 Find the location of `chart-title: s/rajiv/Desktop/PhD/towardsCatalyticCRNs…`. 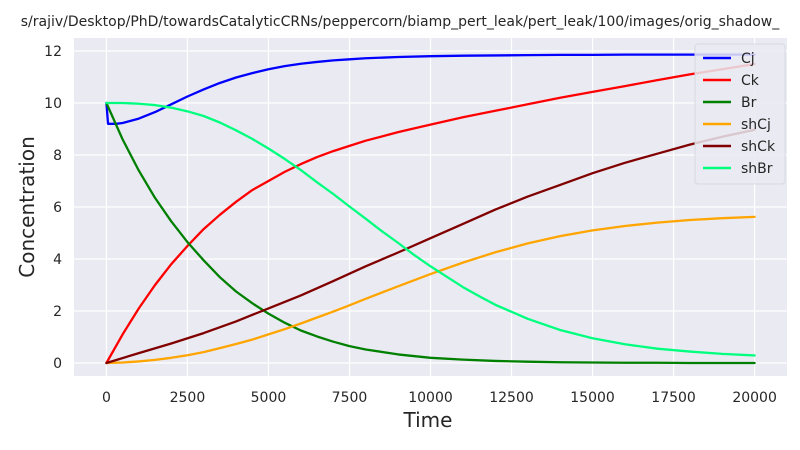

chart-title: s/rajiv/Desktop/PhD/towardsCatalyticCRNs… is located at coordinates (401, 22).